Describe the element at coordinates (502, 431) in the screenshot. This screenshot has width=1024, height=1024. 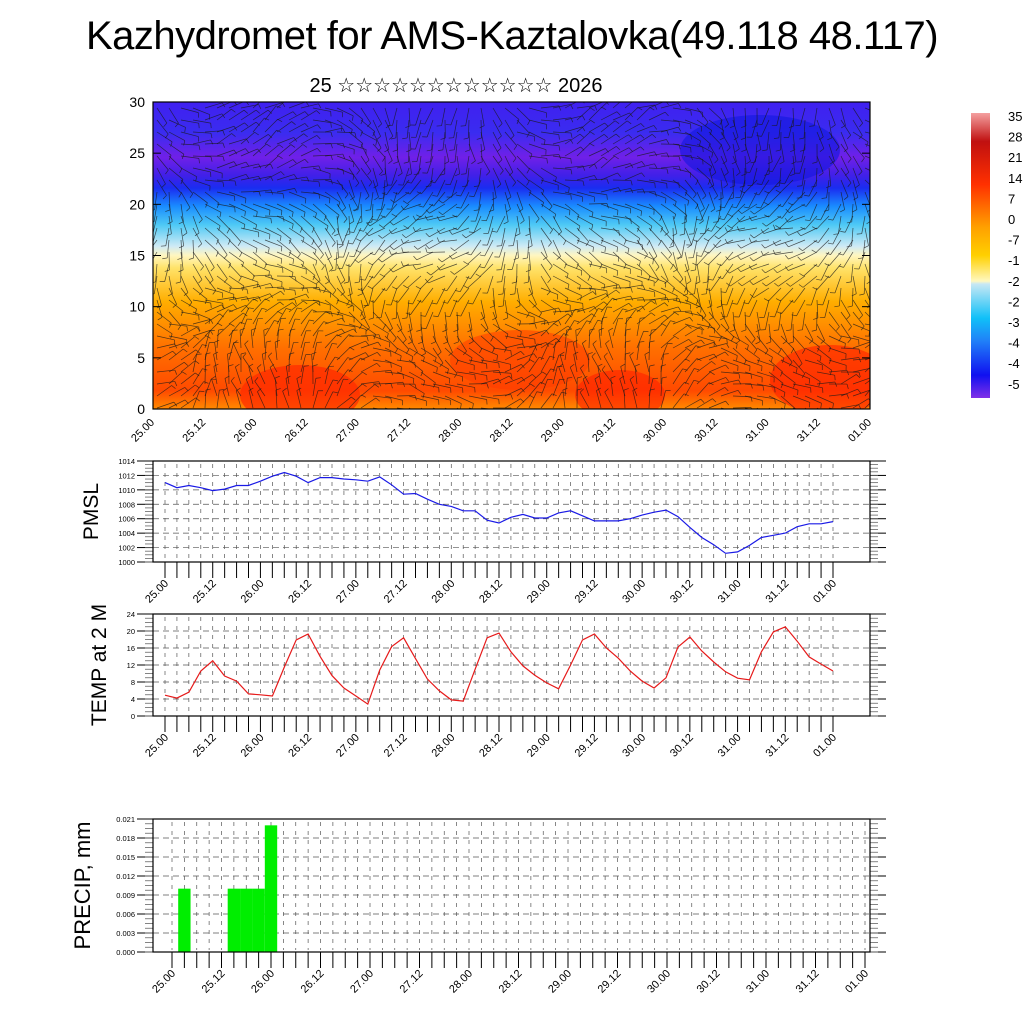
I see `main-x-tick-label: 28.12` at that location.